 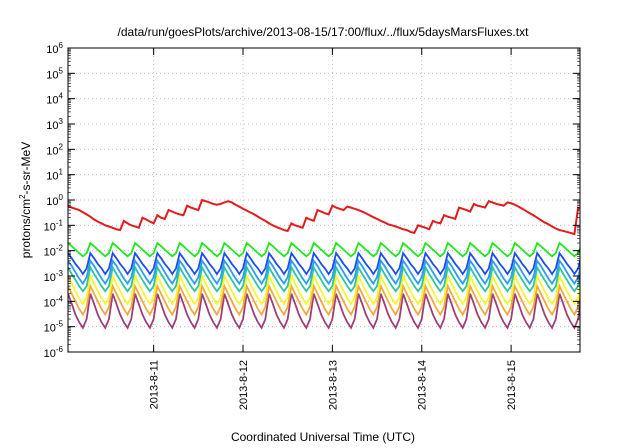 What do you see at coordinates (61, 172) in the screenshot?
I see `y-tick-exponent: 1` at bounding box center [61, 172].